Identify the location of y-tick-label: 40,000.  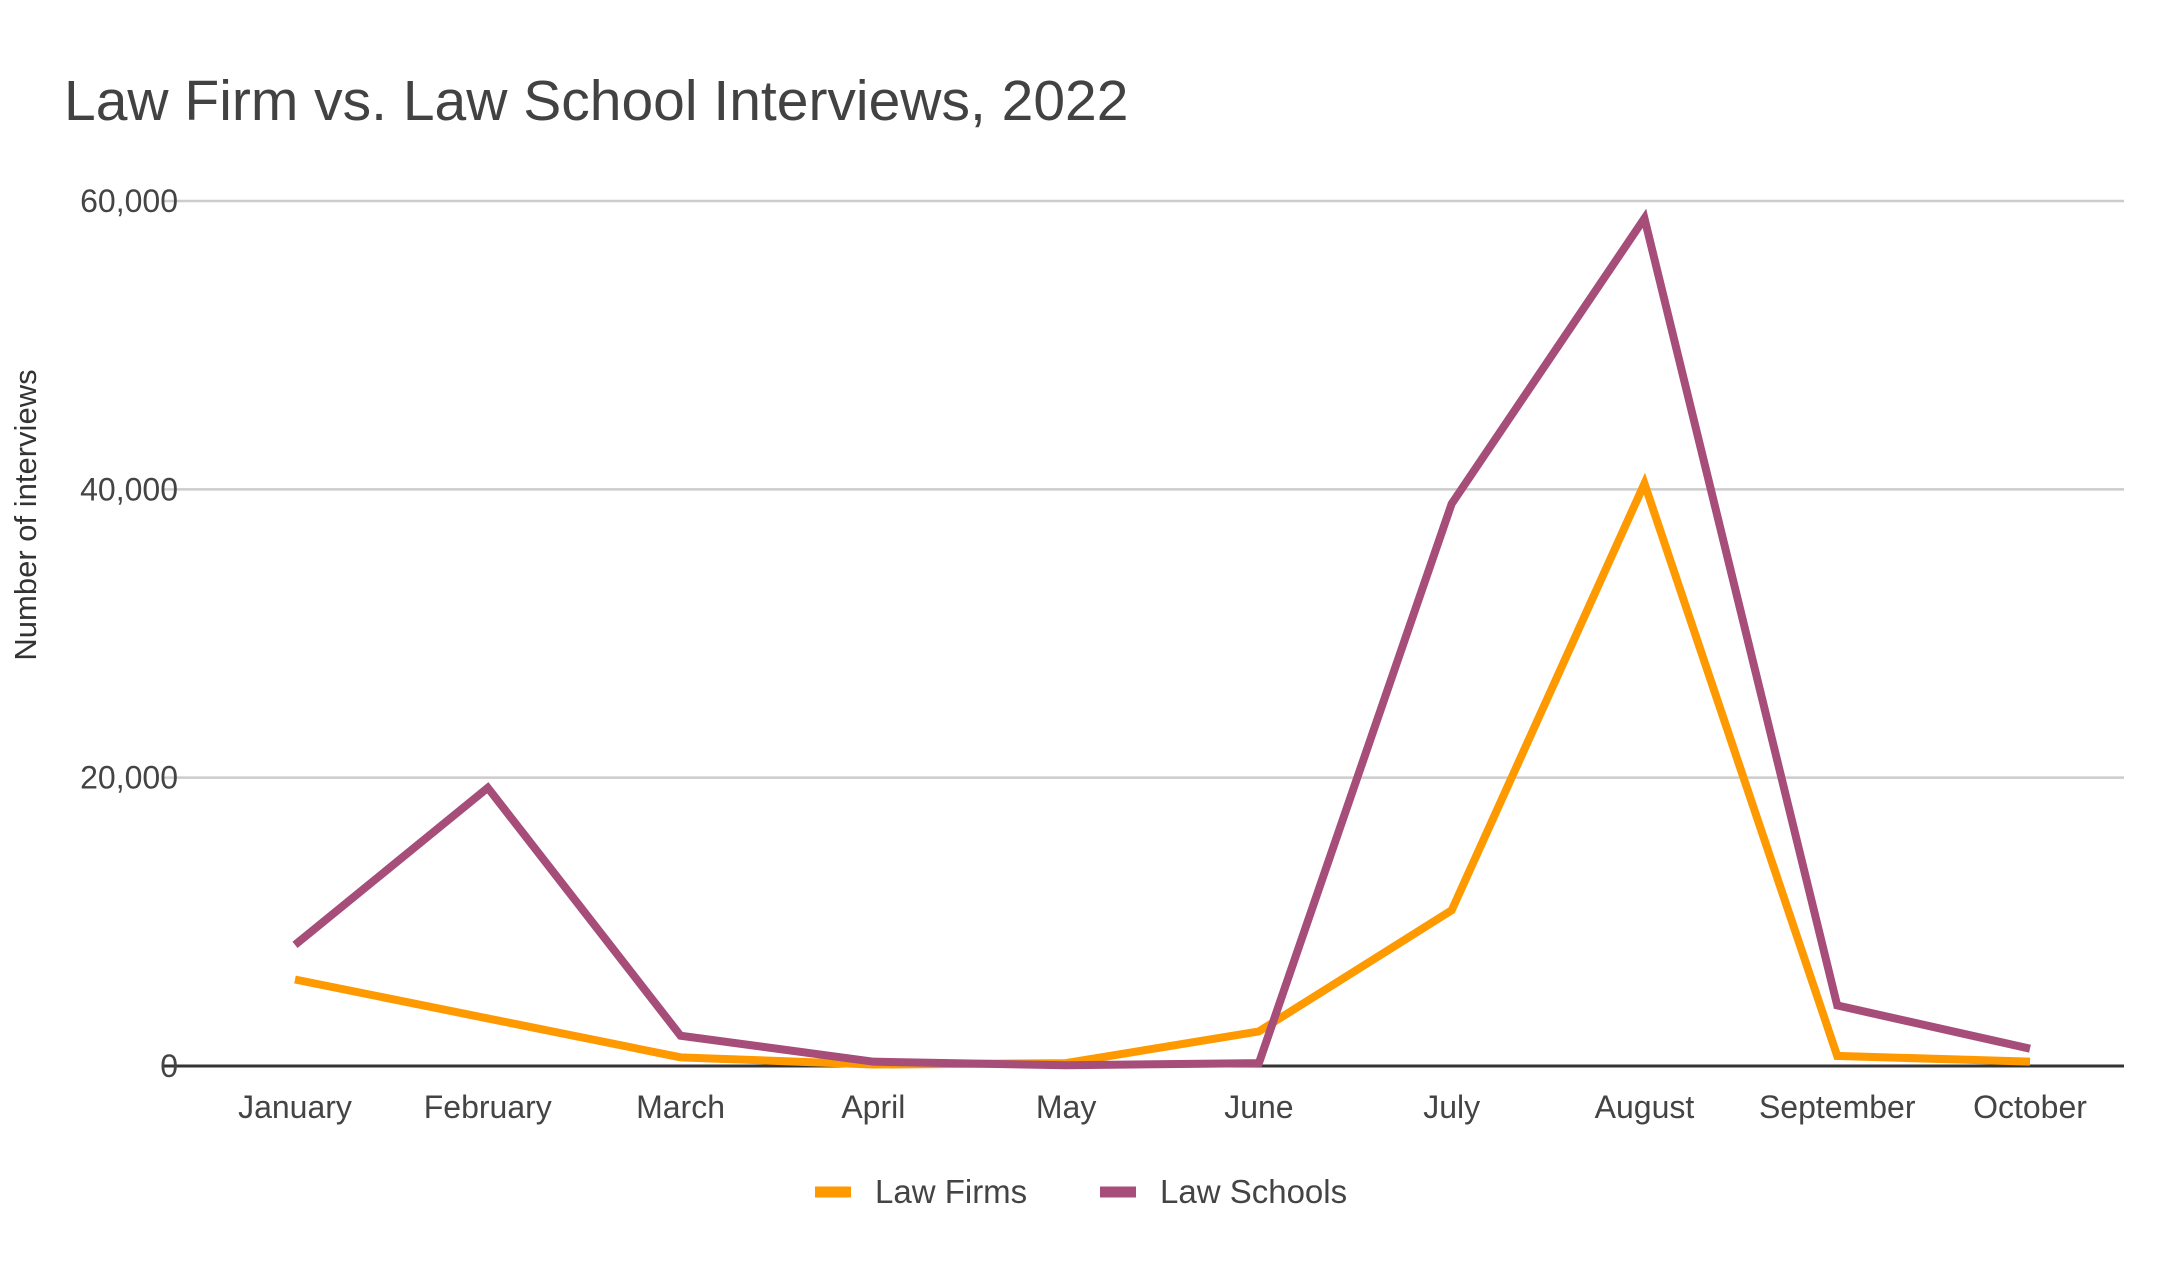
(129, 489).